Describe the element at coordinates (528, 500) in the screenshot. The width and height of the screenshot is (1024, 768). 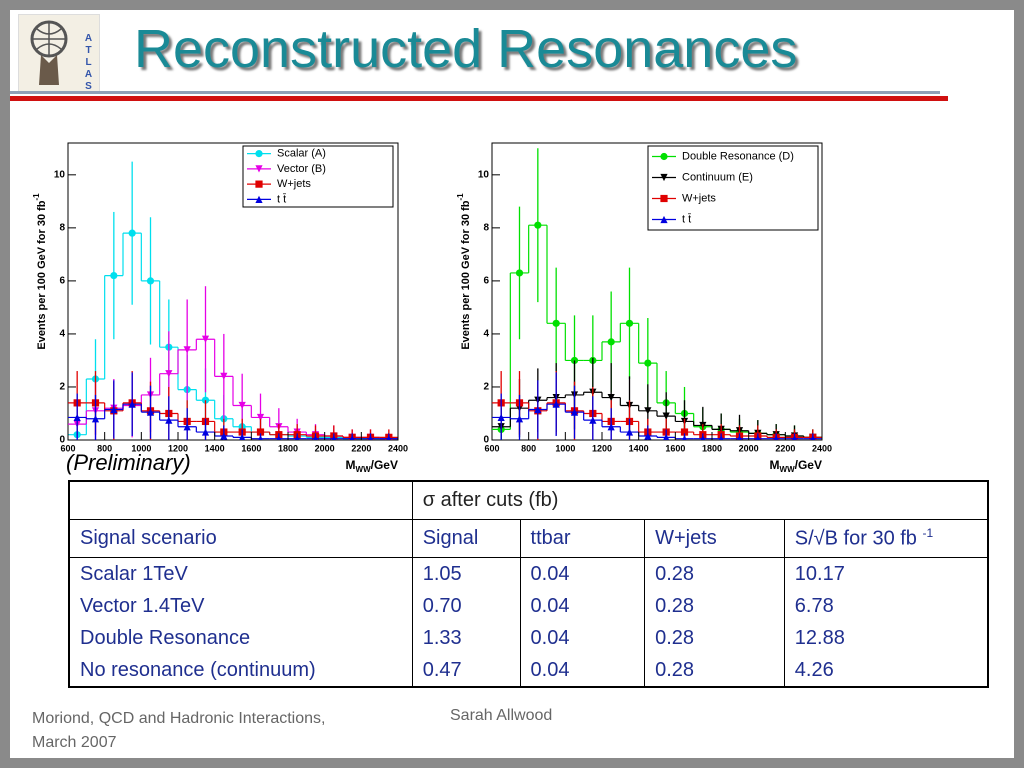
I see `table-header-row: σ after cuts (fb)` at that location.